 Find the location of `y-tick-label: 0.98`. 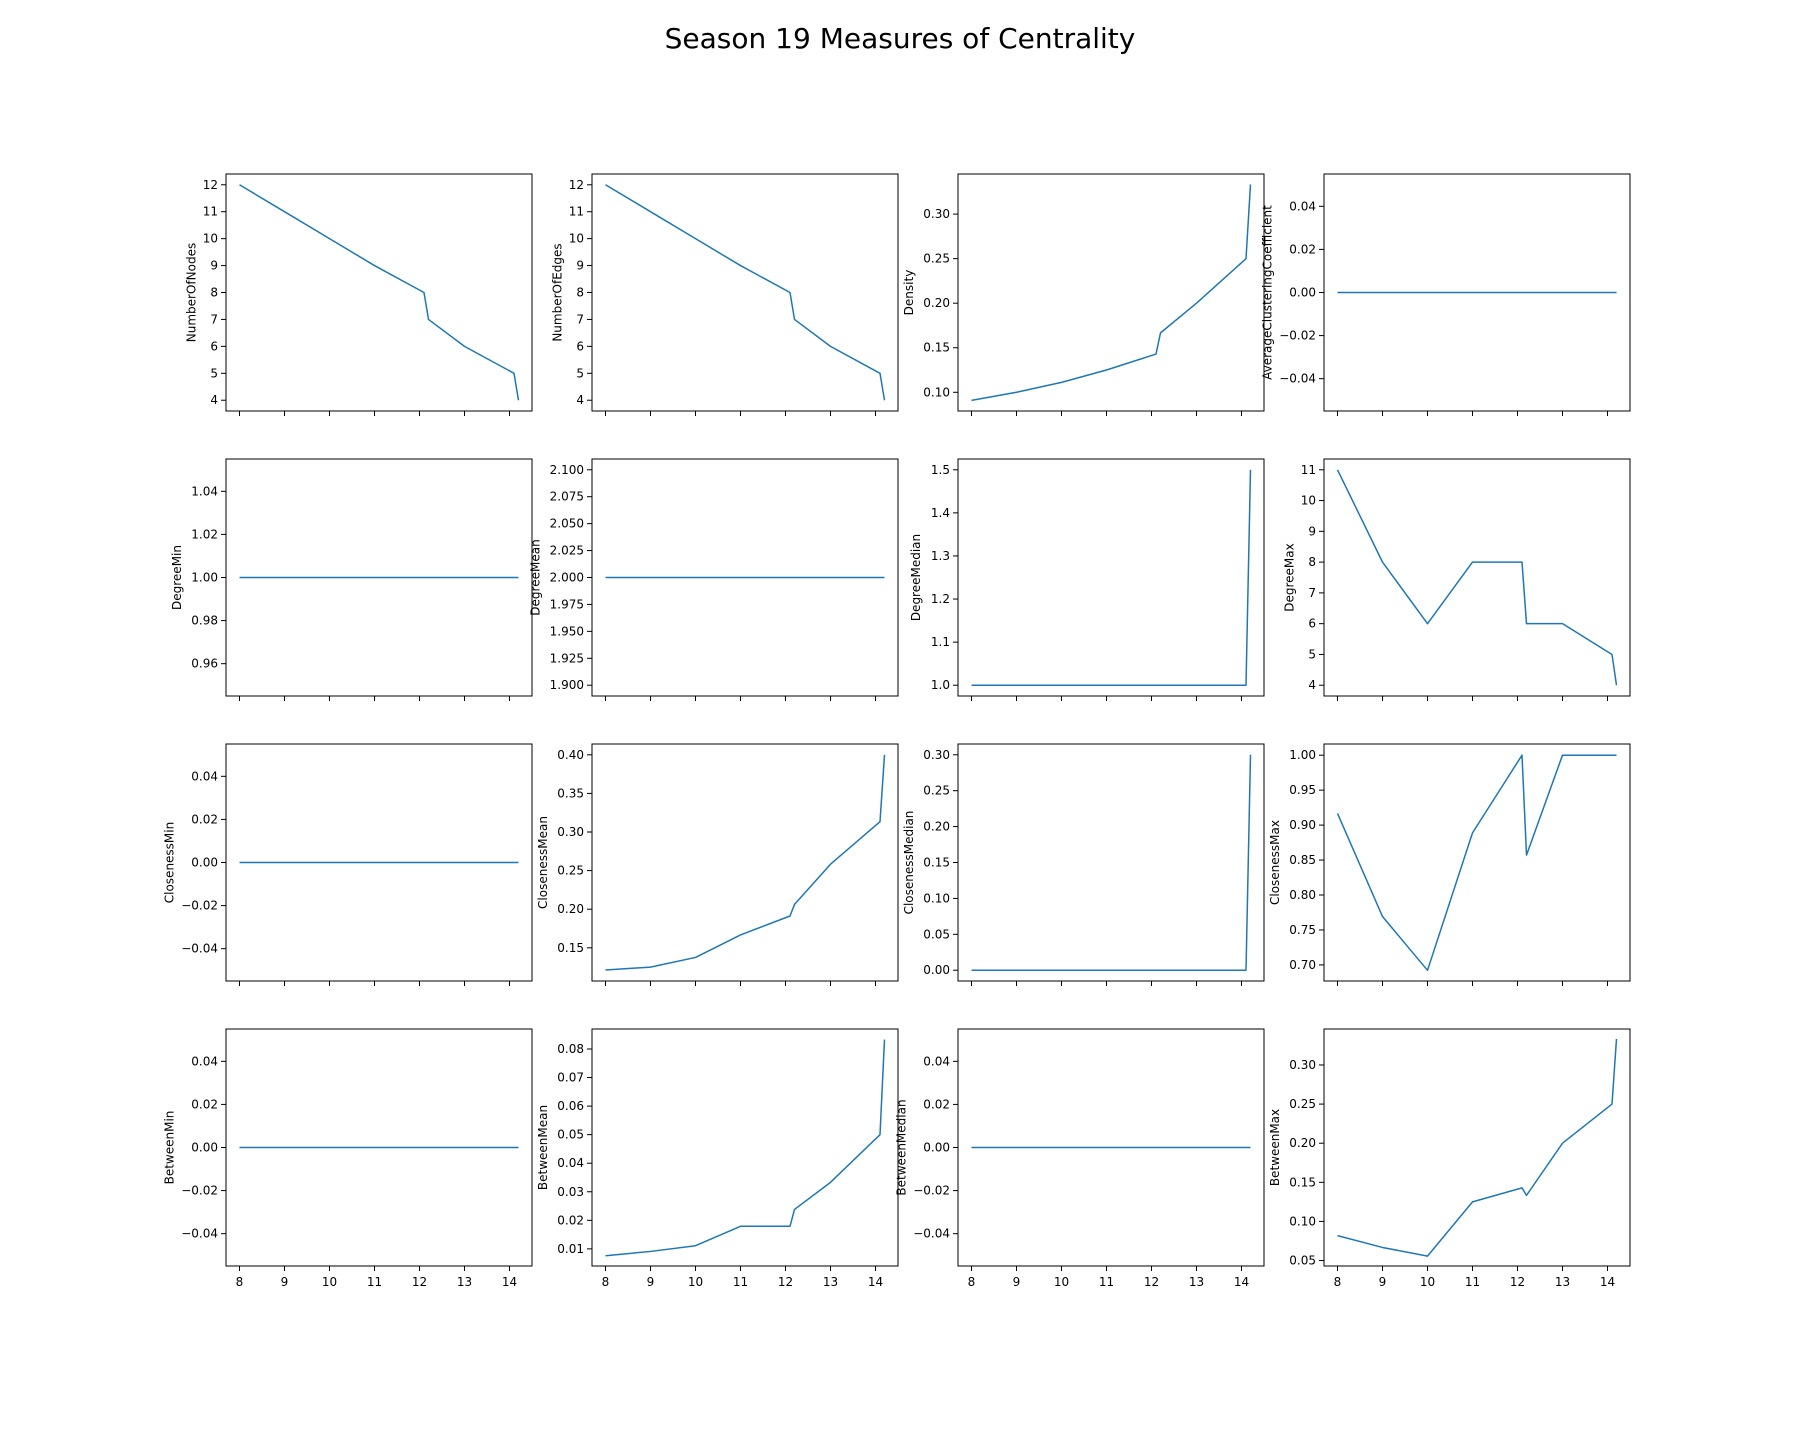

y-tick-label: 0.98 is located at coordinates (204, 621).